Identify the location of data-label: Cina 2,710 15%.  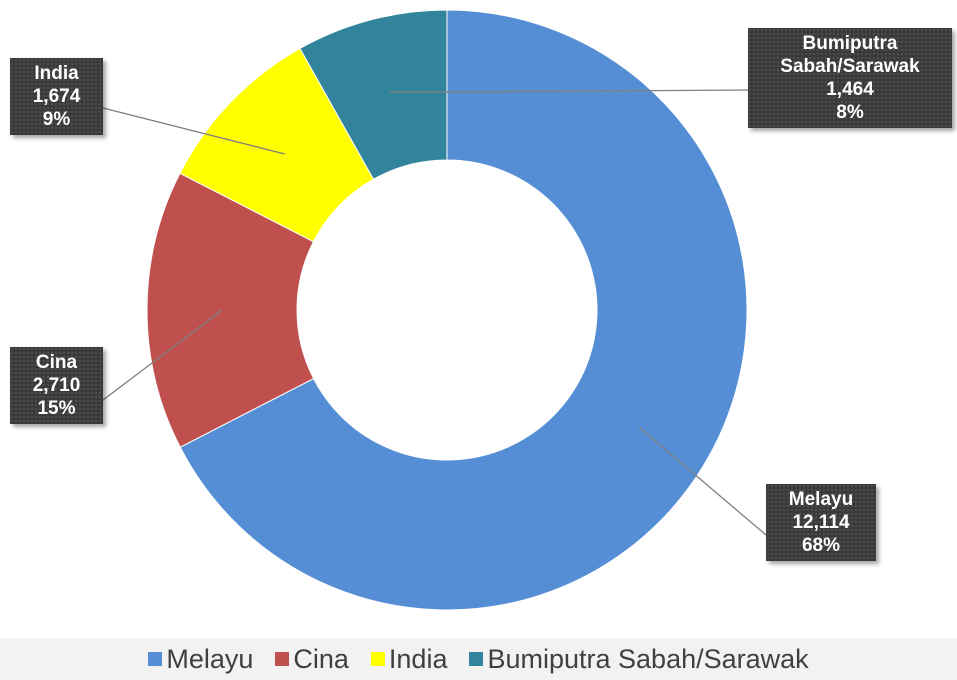
(56, 385).